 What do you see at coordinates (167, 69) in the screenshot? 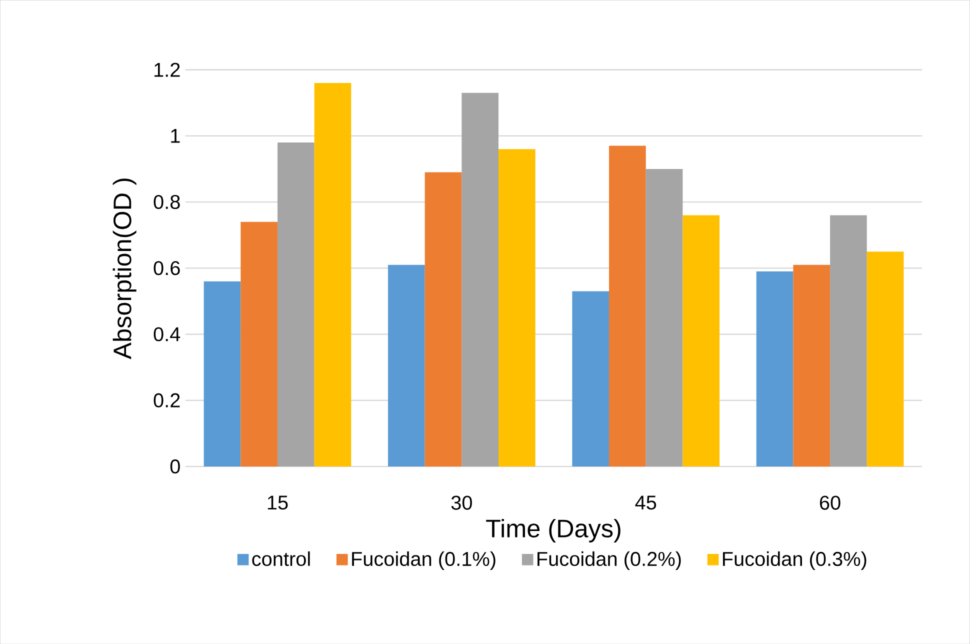
I see `y-tick-label: 1.2` at bounding box center [167, 69].